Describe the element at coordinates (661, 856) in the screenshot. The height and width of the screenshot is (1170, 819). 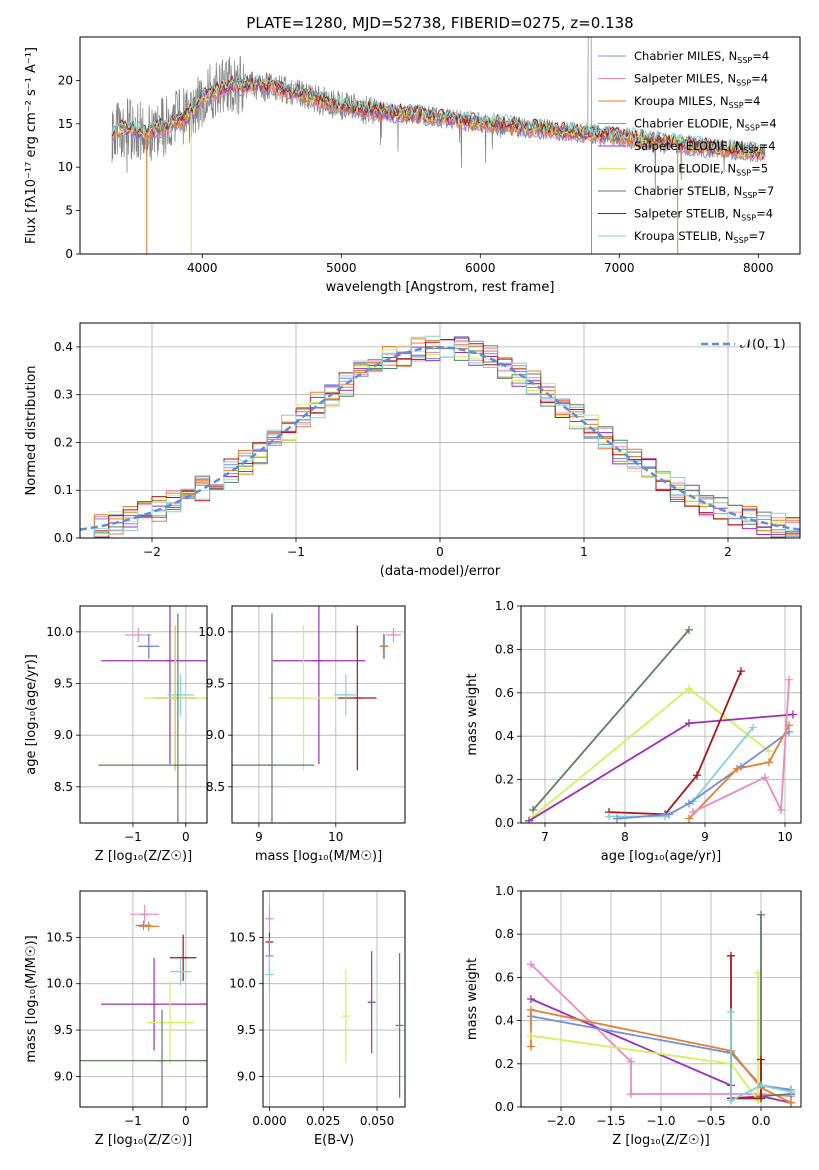
I see `x-axis-label: age [log₁₀(age/yr)]` at that location.